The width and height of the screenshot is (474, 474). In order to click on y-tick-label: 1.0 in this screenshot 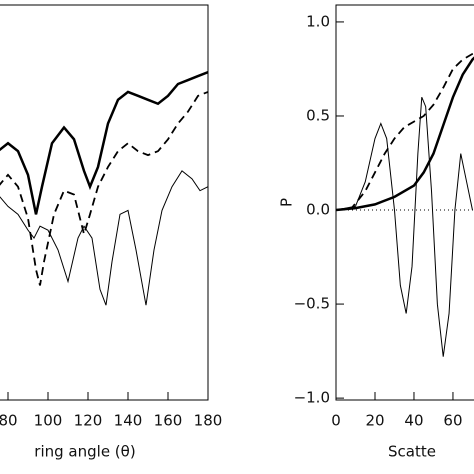, I will do `click(318, 21)`.